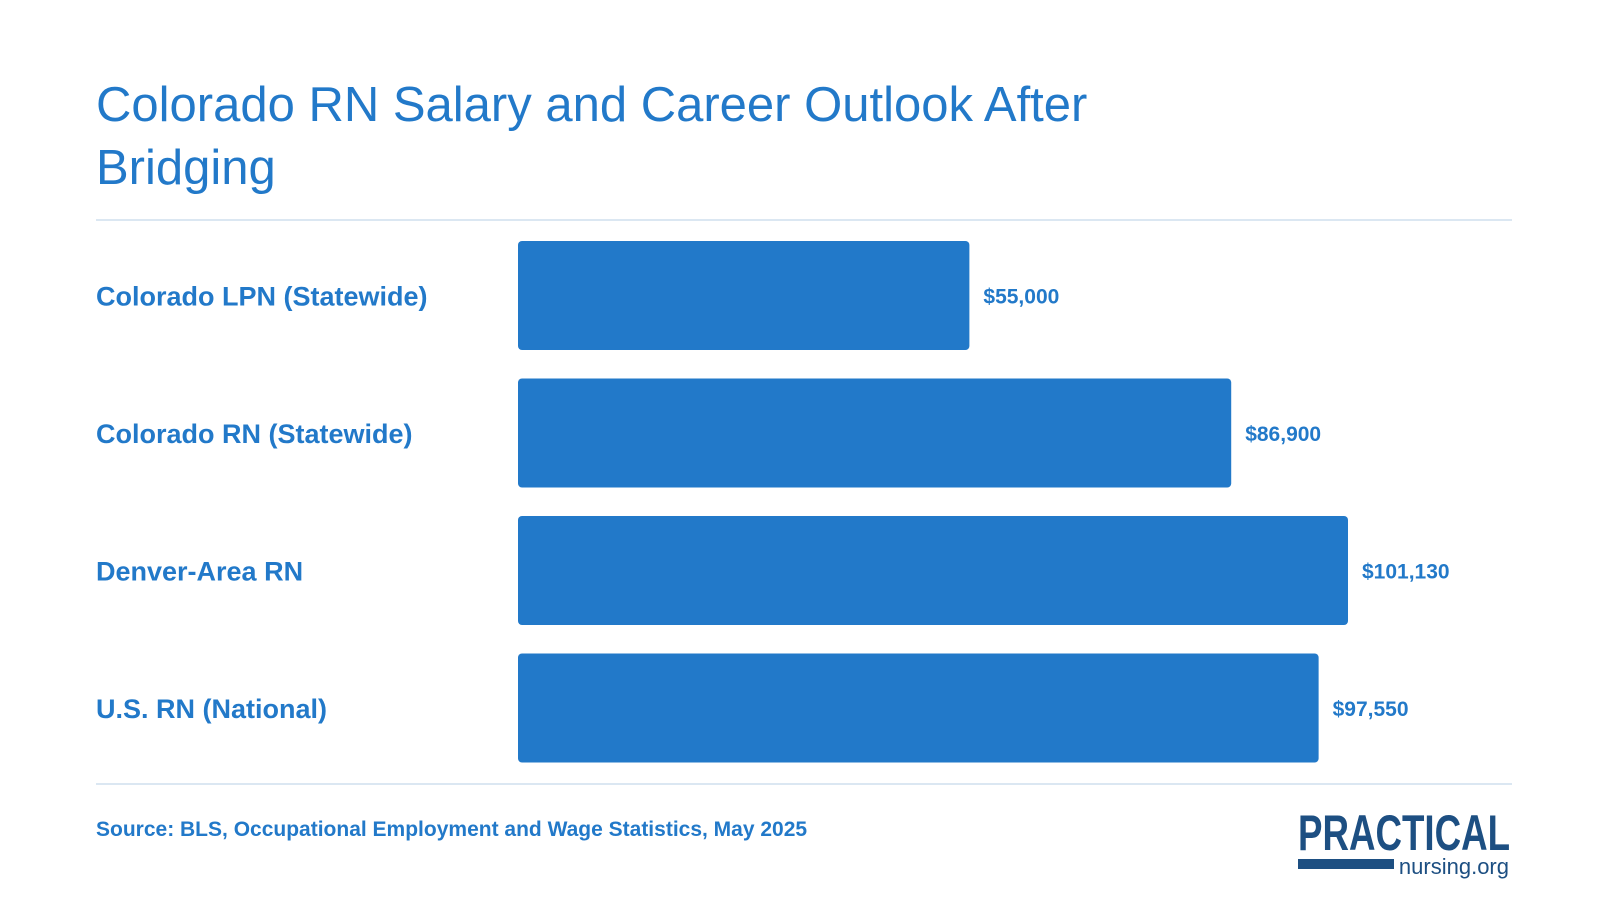 This screenshot has width=1600, height=900. What do you see at coordinates (1371, 709) in the screenshot?
I see `value-label: $97,550` at bounding box center [1371, 709].